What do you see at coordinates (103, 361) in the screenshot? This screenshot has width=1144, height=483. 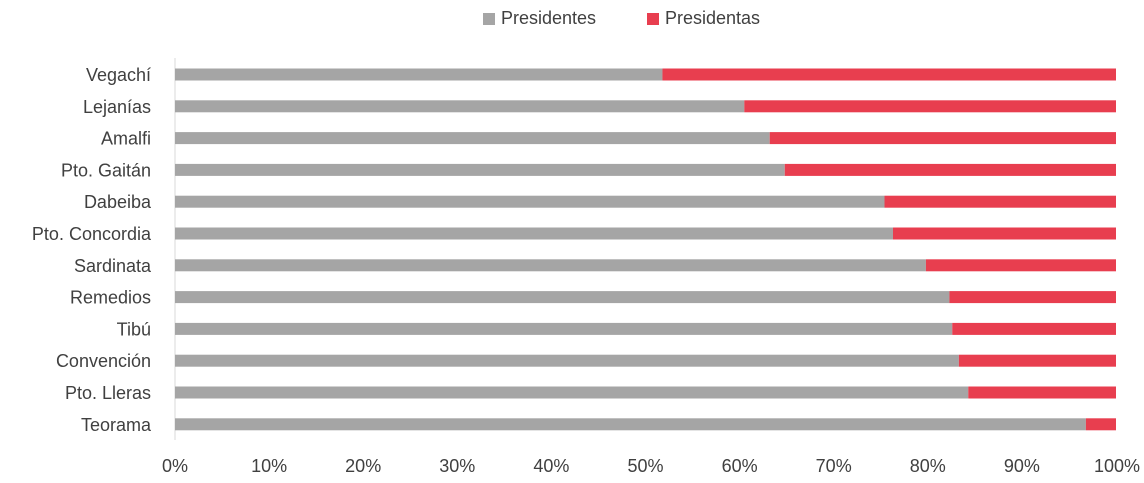 I see `category-label: Convención` at bounding box center [103, 361].